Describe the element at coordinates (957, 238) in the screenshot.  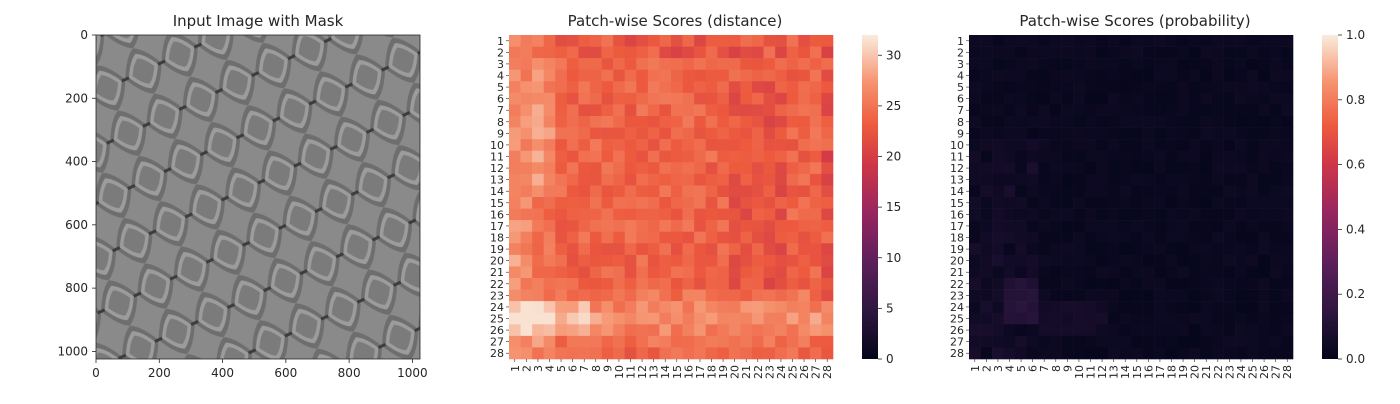
I see `row-label: 18` at that location.